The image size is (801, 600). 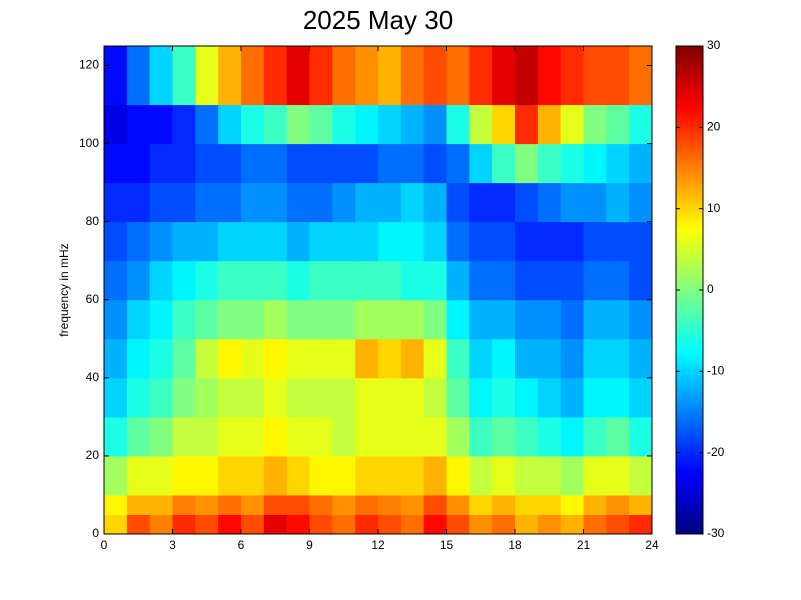 I want to click on x-tick-label: 3, so click(x=172, y=545).